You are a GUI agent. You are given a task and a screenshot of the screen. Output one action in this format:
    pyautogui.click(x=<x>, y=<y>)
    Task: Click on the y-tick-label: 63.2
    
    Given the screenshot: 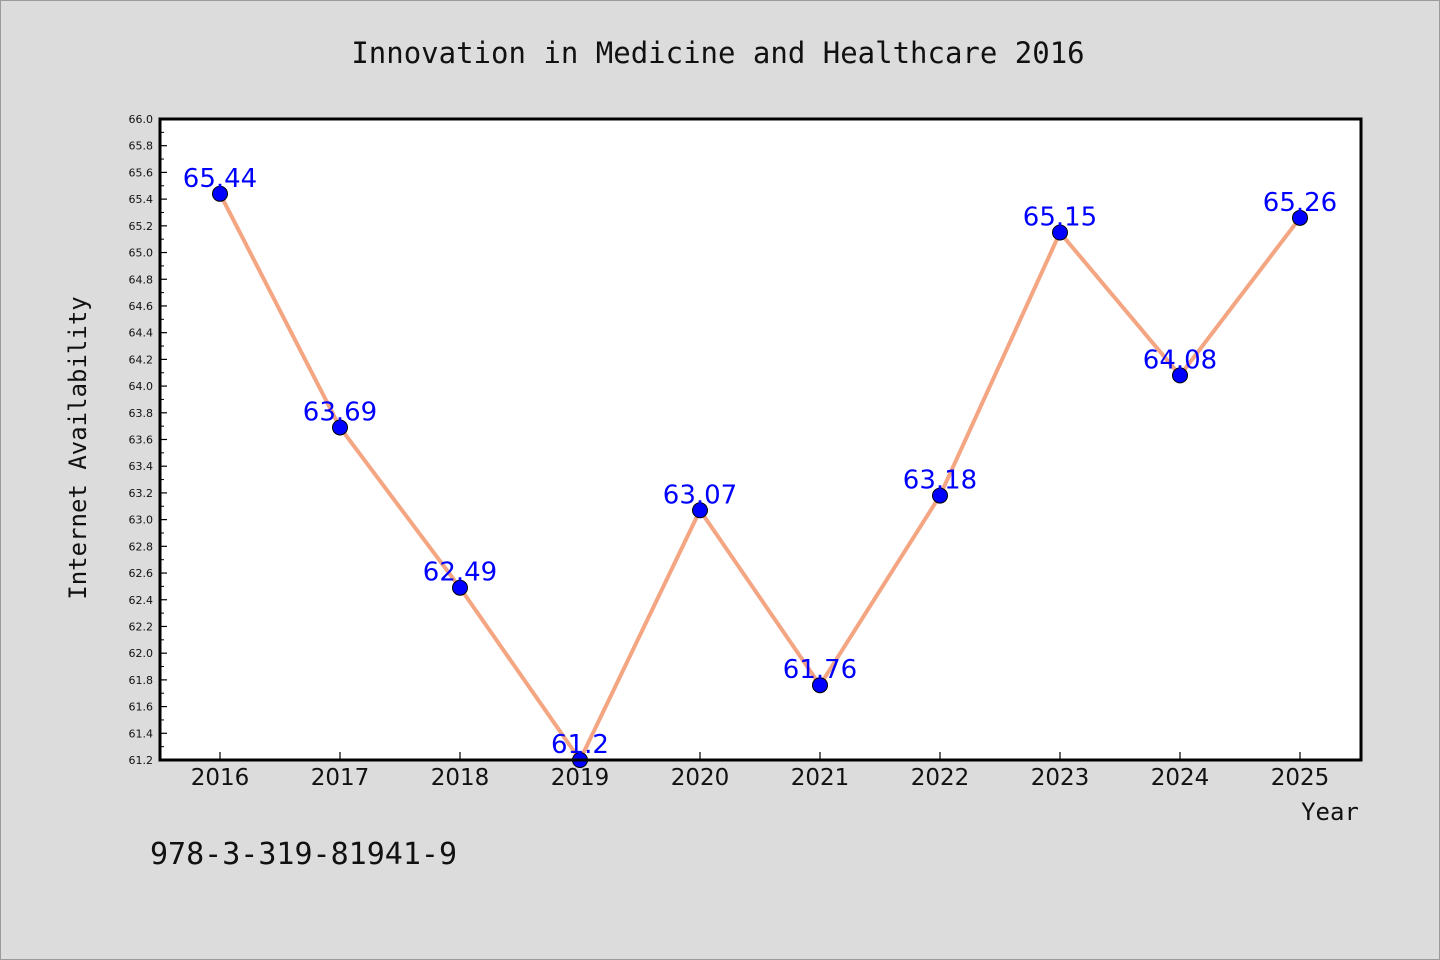 What is the action you would take?
    pyautogui.click(x=141, y=493)
    